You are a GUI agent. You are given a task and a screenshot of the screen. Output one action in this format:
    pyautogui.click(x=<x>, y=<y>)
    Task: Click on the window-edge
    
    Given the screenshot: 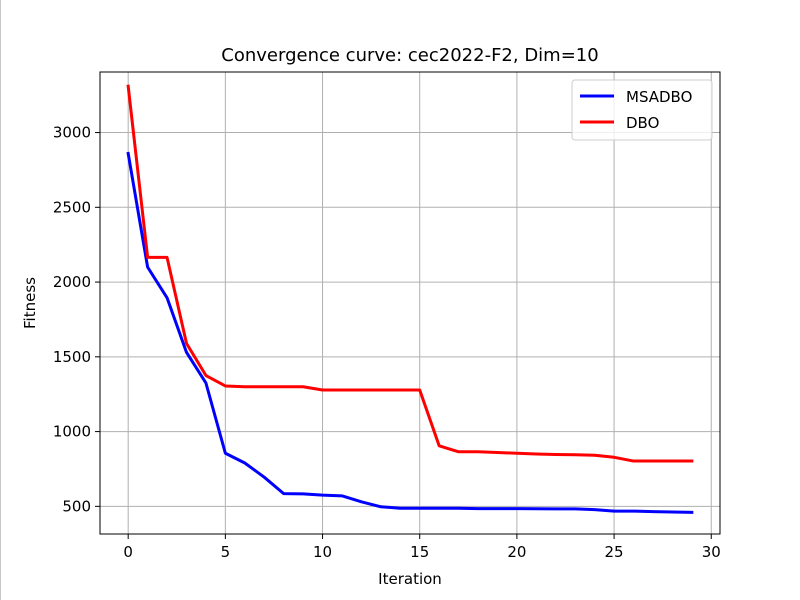 What is the action you would take?
    pyautogui.click(x=0, y=300)
    